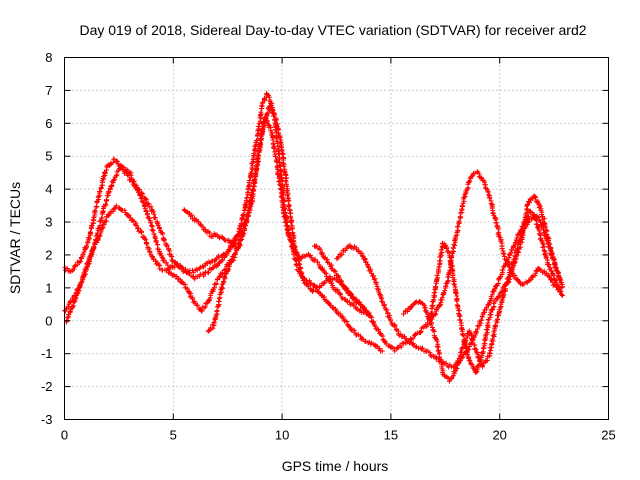 The width and height of the screenshot is (640, 480). I want to click on series-trace-d, so click(212, 229).